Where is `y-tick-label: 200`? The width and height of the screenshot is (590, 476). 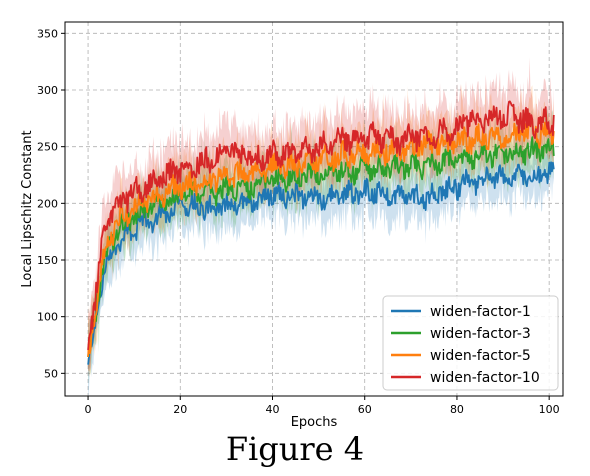
y-tick-label: 200 is located at coordinates (47, 203).